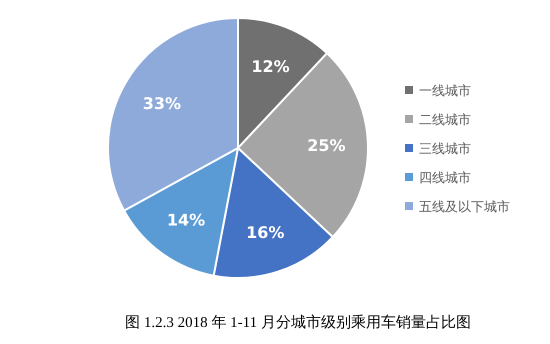 The image size is (550, 344). I want to click on data-label: 12%, so click(270, 66).